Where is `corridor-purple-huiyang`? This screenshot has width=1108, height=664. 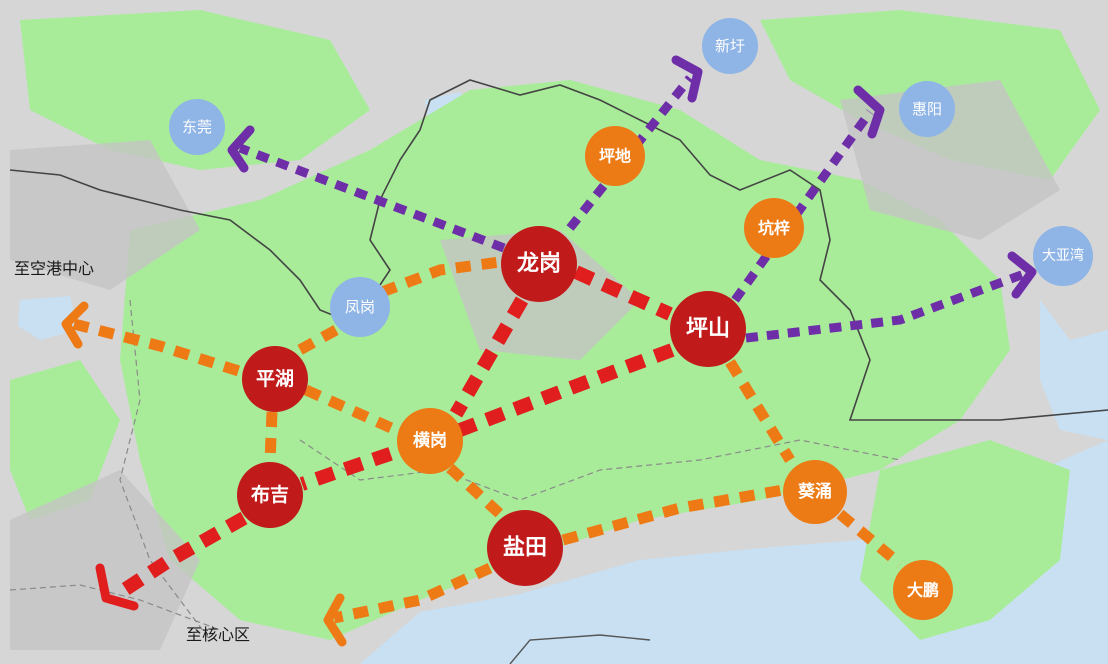
corridor-purple-huiyang is located at coordinates (802, 206).